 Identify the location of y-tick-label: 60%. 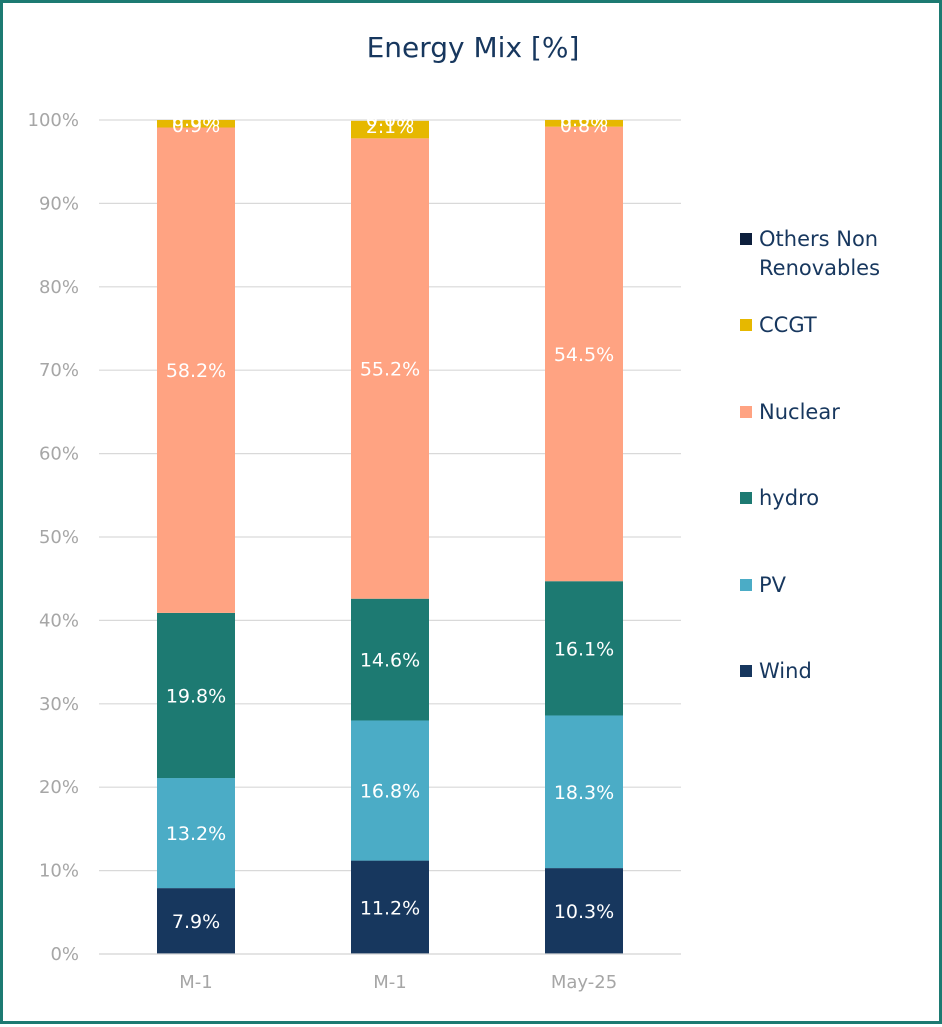
(59, 454).